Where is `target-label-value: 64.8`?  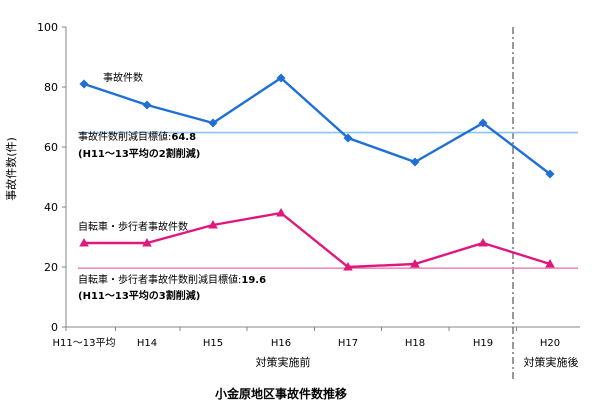 target-label-value: 64.8 is located at coordinates (183, 137).